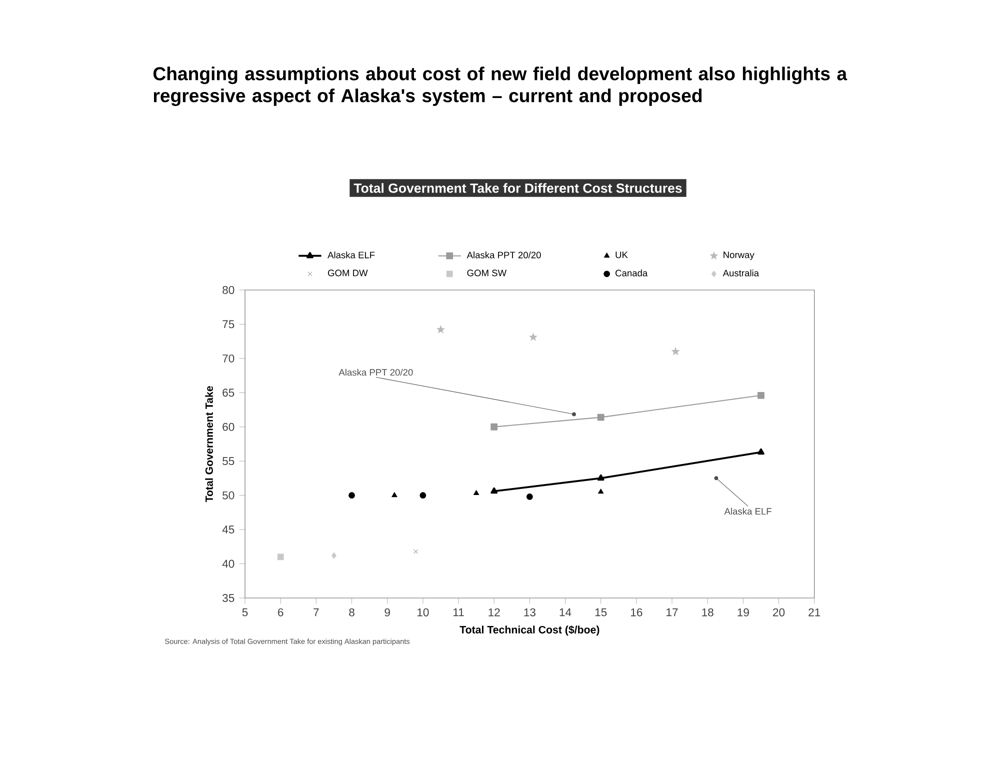 The height and width of the screenshot is (760, 992). Describe the element at coordinates (228, 598) in the screenshot. I see `y-tick-label: 35` at that location.